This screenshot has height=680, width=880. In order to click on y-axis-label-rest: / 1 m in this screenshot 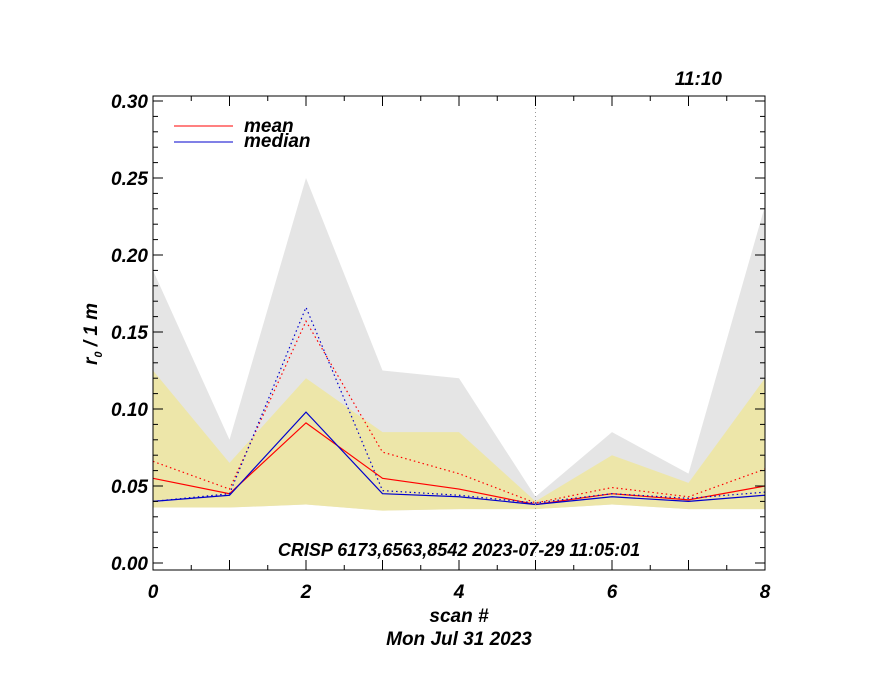, I will do `click(91, 327)`.